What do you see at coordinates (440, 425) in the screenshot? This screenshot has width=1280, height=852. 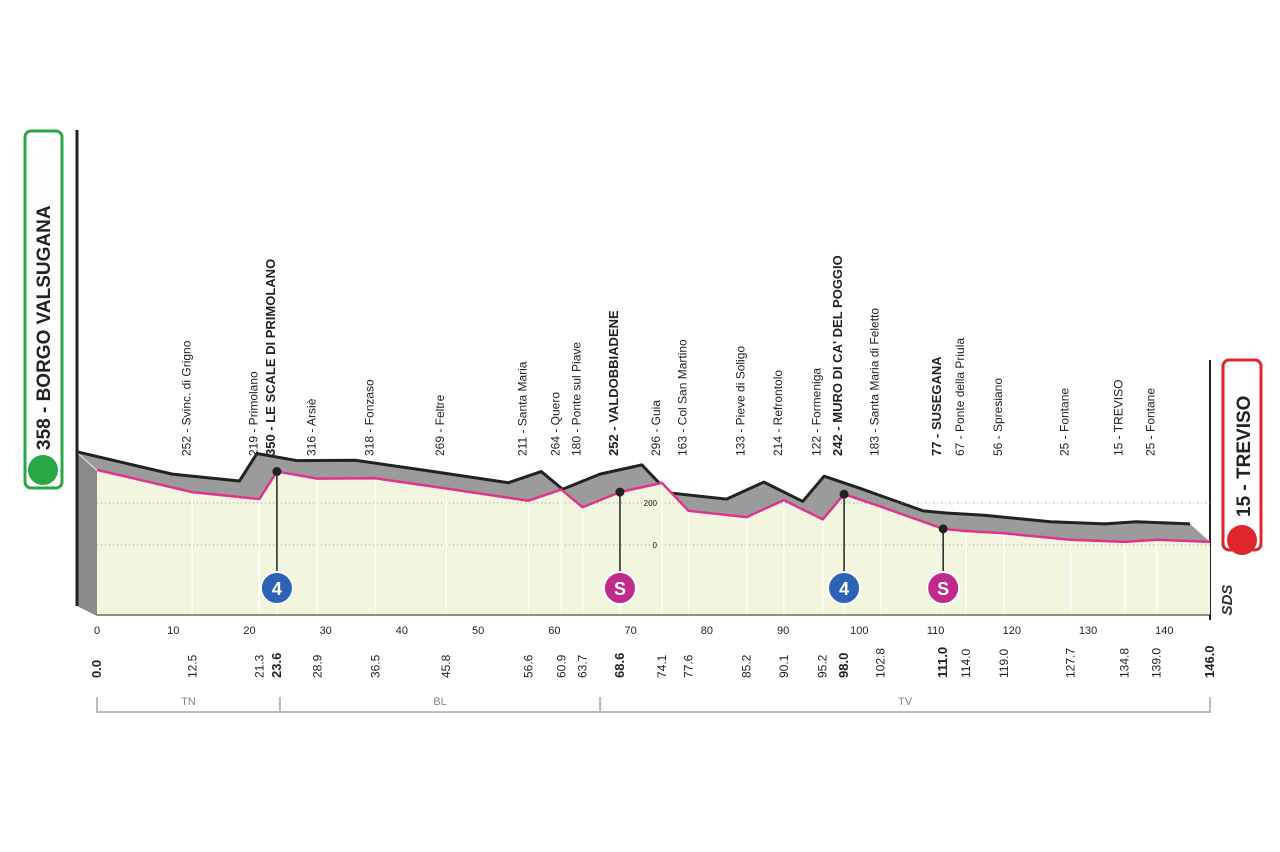 I see `waypoint-label: 269 - Feltre` at bounding box center [440, 425].